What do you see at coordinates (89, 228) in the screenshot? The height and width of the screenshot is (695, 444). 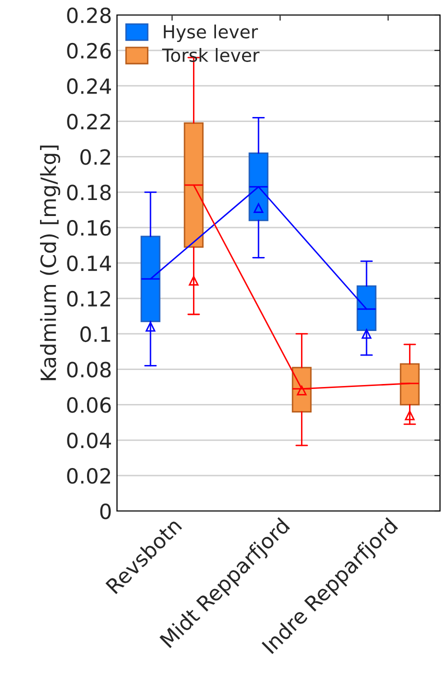 I see `y-tick-label: 0.16` at bounding box center [89, 228].